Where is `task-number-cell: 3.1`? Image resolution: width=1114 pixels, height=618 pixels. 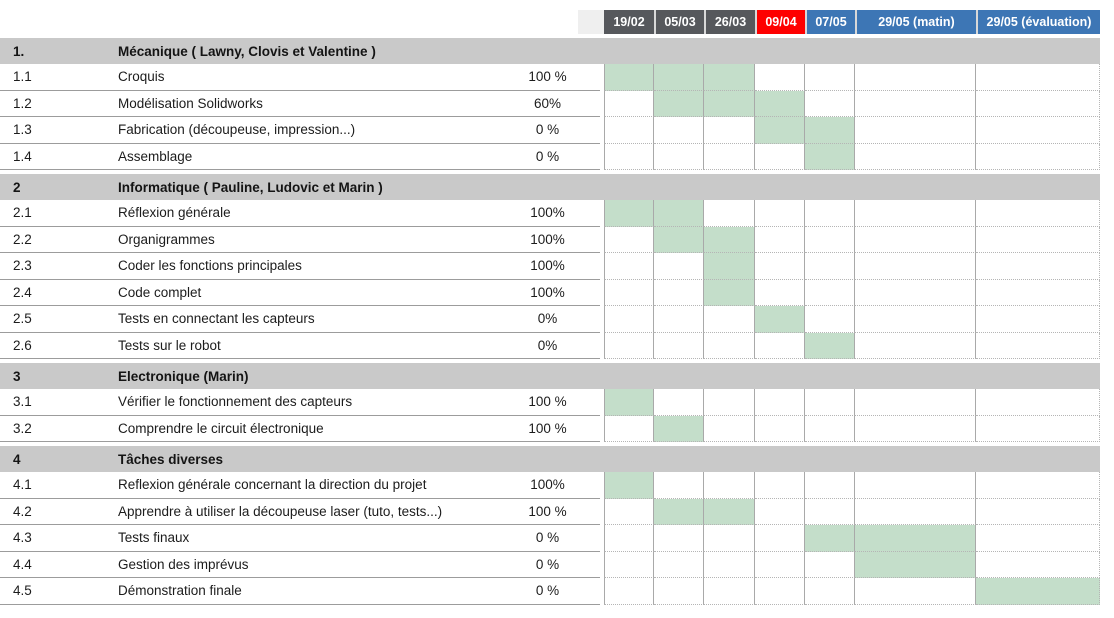
task-number-cell: 3.1 is located at coordinates (22, 402).